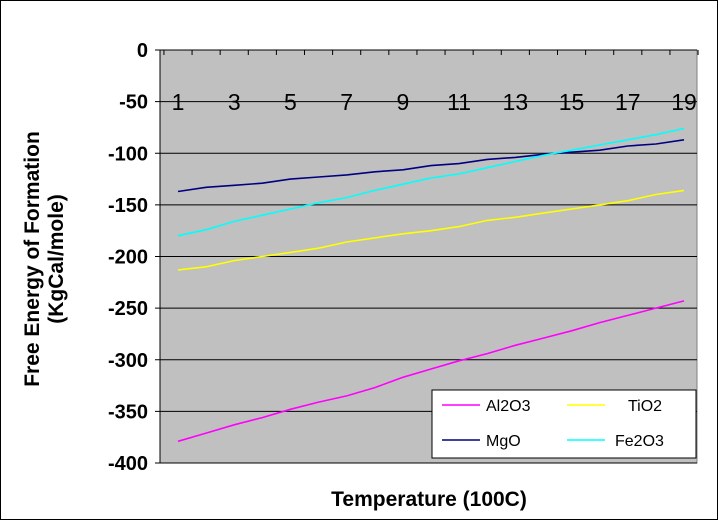 The height and width of the screenshot is (520, 718). I want to click on legend-label-fe2o3: Fe2O3, so click(639, 441).